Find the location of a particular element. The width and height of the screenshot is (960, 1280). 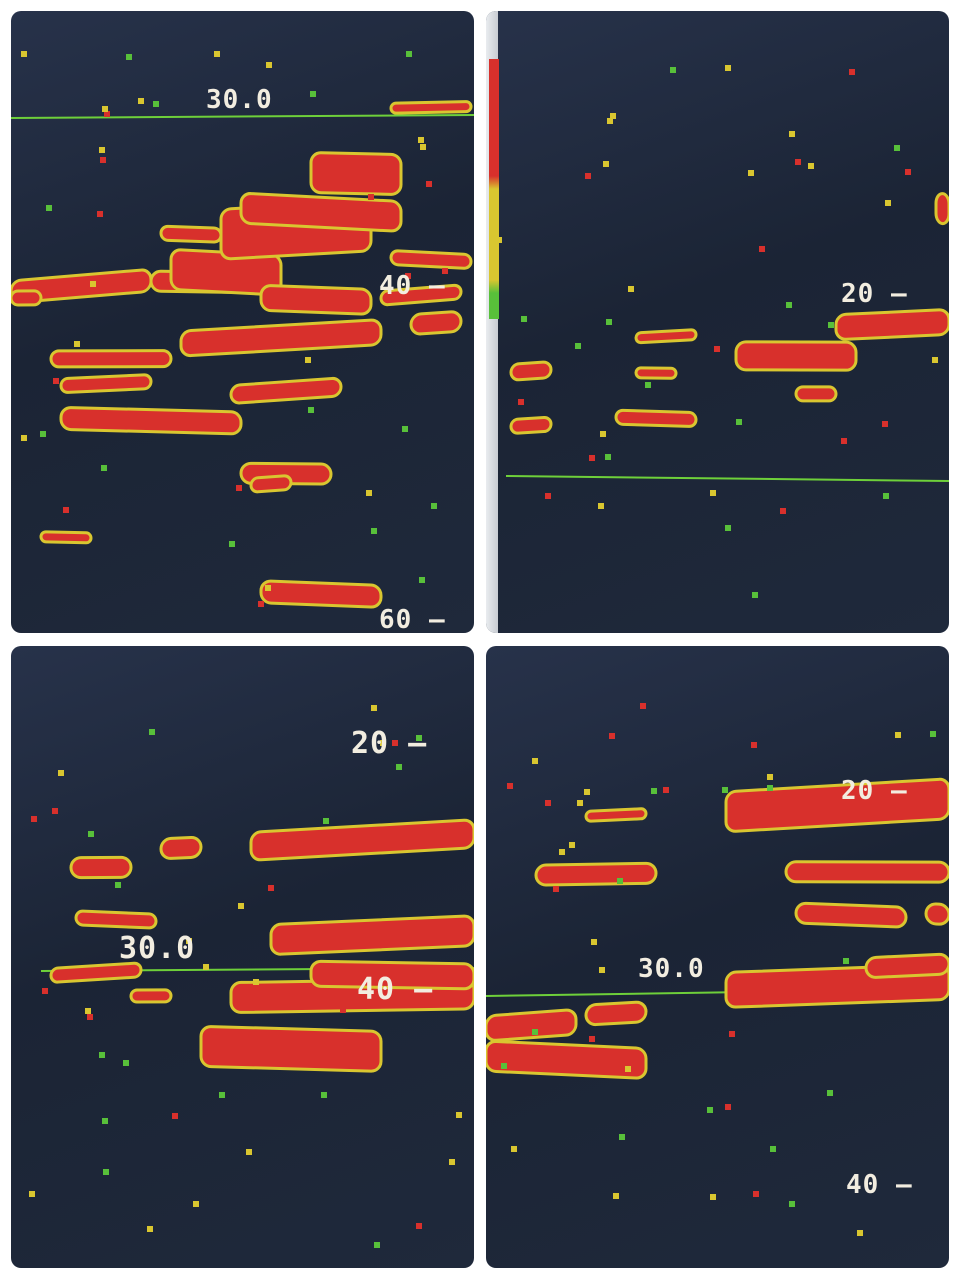

depth-line is located at coordinates (727, 478).